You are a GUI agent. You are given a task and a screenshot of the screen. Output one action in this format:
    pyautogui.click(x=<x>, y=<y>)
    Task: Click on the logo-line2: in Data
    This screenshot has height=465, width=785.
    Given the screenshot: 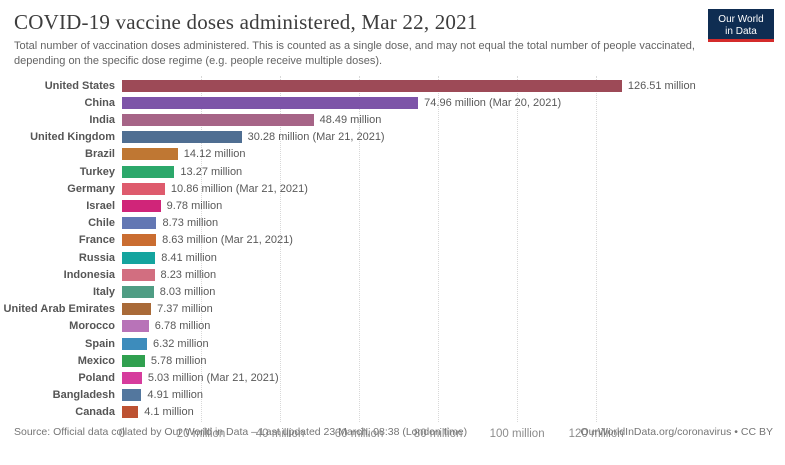 What is the action you would take?
    pyautogui.click(x=741, y=31)
    